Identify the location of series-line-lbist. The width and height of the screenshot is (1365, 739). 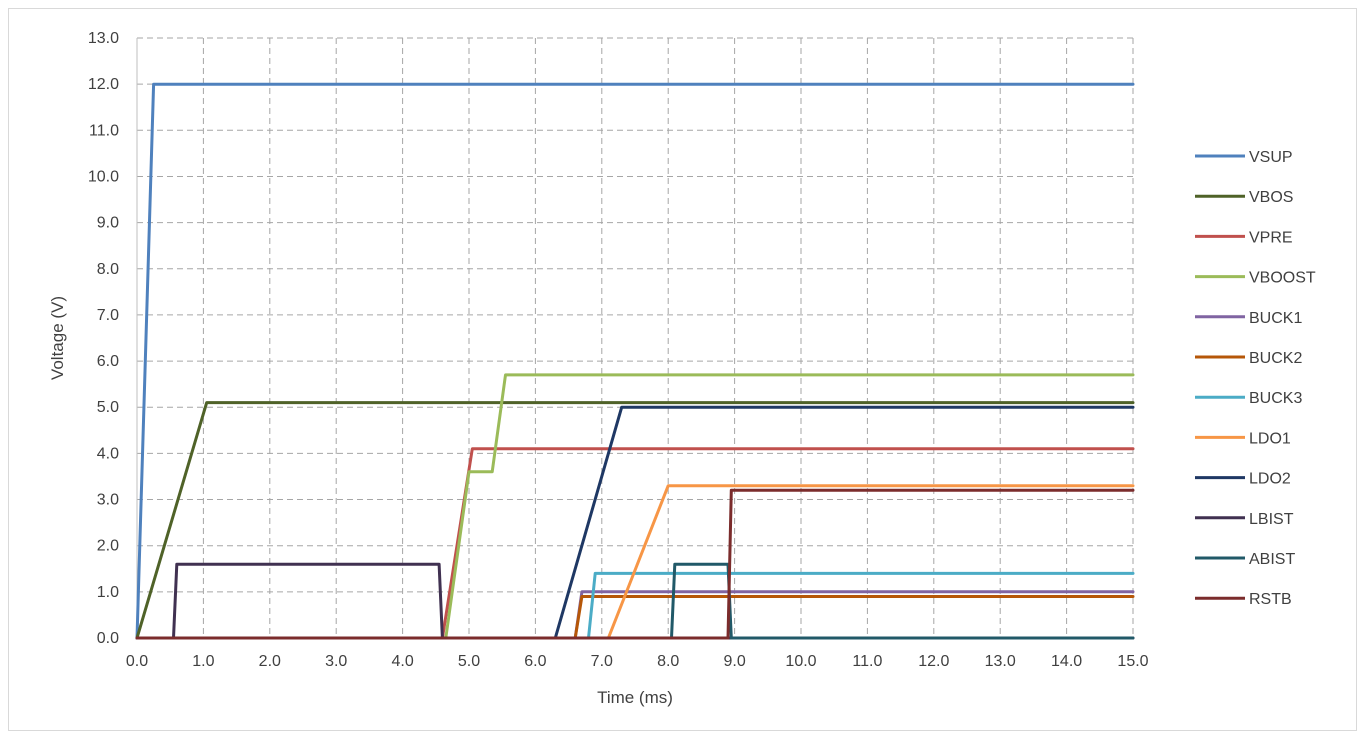
(635, 601).